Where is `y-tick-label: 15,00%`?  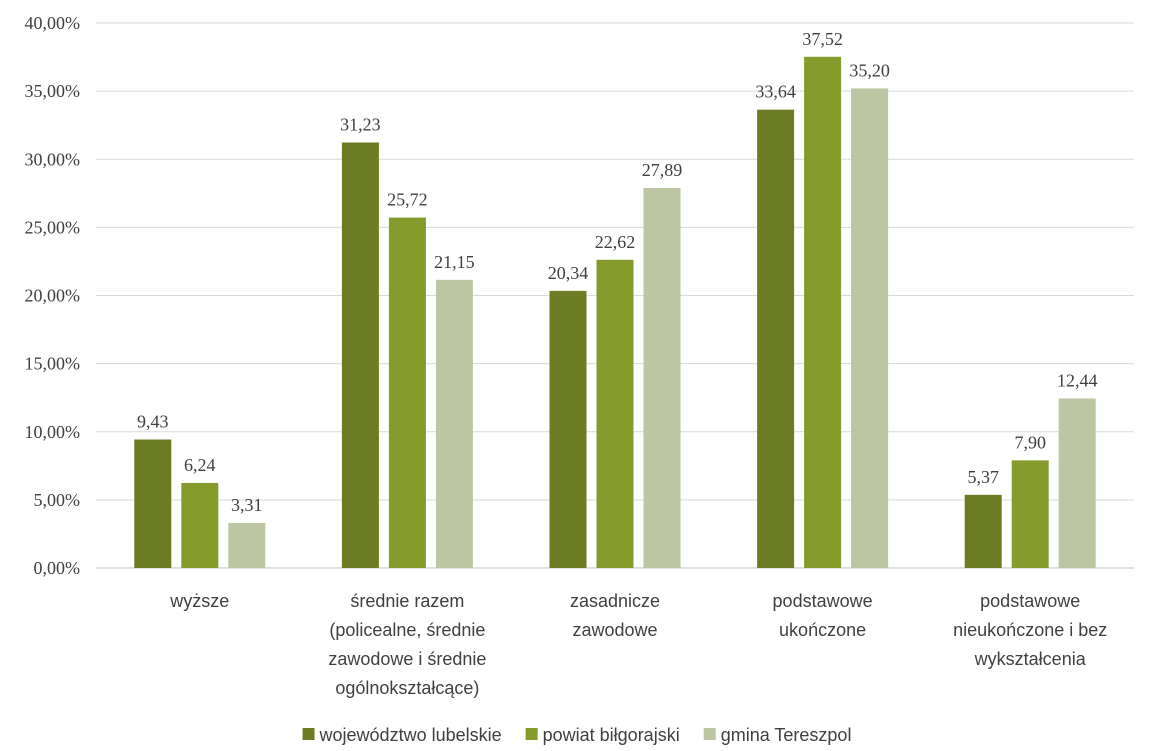 y-tick-label: 15,00% is located at coordinates (53, 364).